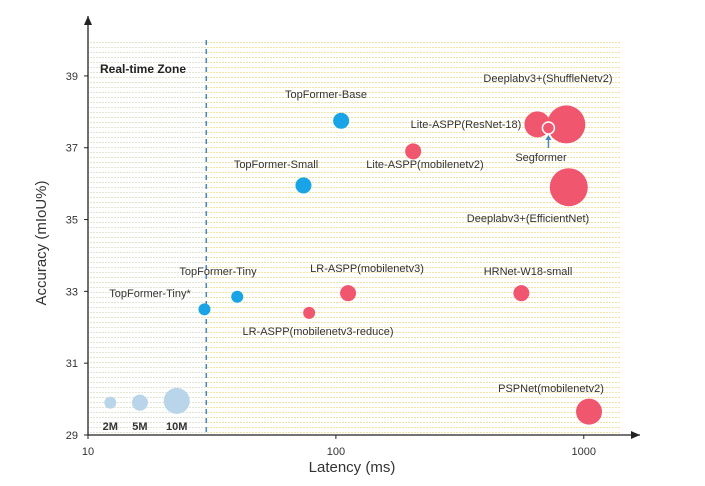 The width and height of the screenshot is (705, 486). What do you see at coordinates (548, 128) in the screenshot?
I see `bubble-segformer` at bounding box center [548, 128].